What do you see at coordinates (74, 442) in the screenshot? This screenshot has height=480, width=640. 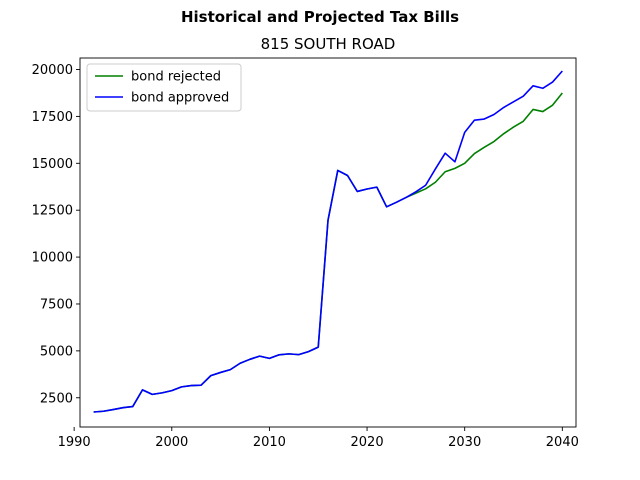 I see `x-tick-label: 1990` at bounding box center [74, 442].